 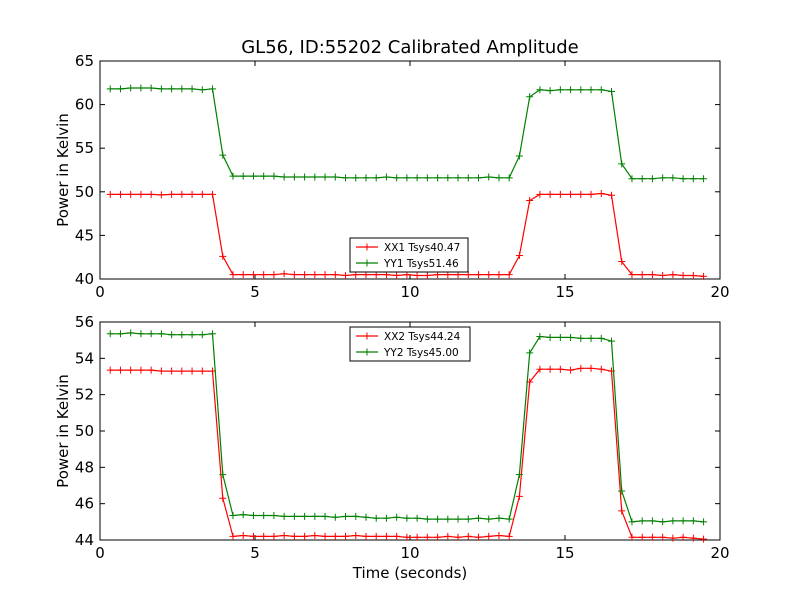 I want to click on top-y-tick-label: 60, so click(x=84, y=105).